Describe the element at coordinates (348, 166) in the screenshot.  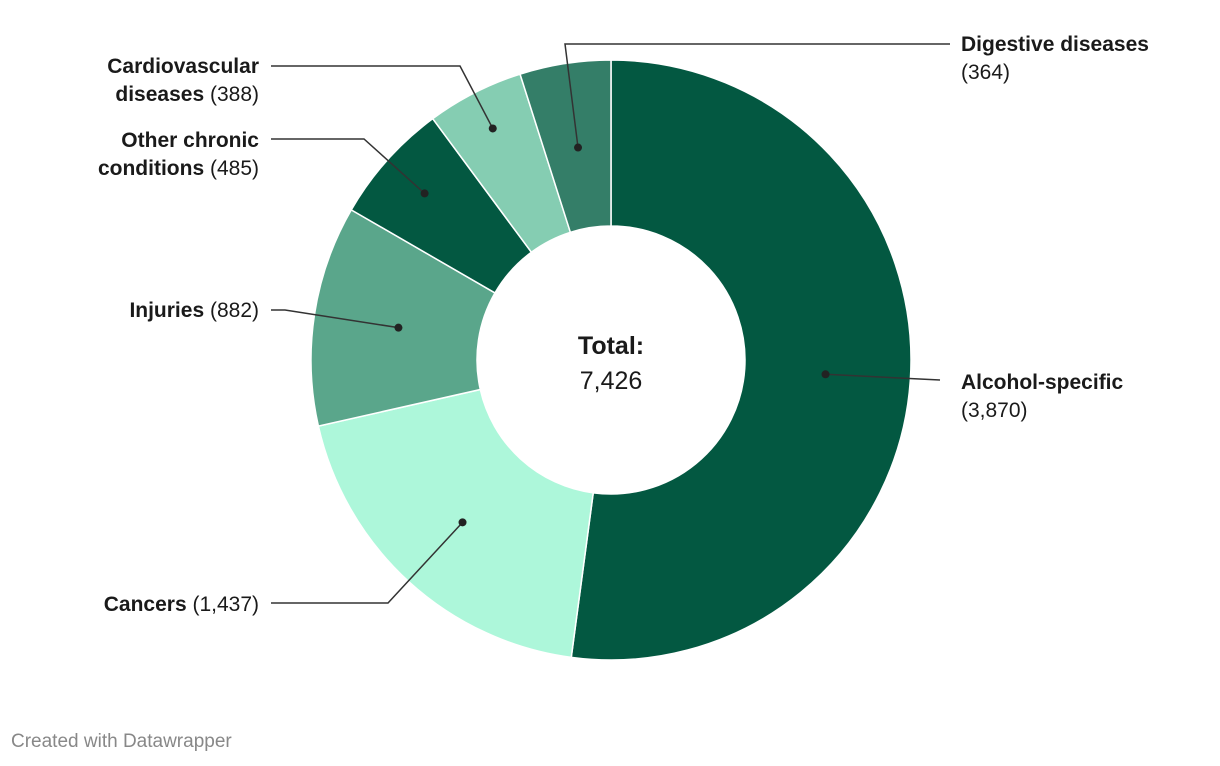
I see `leader-line-other-chronic-conditions` at that location.